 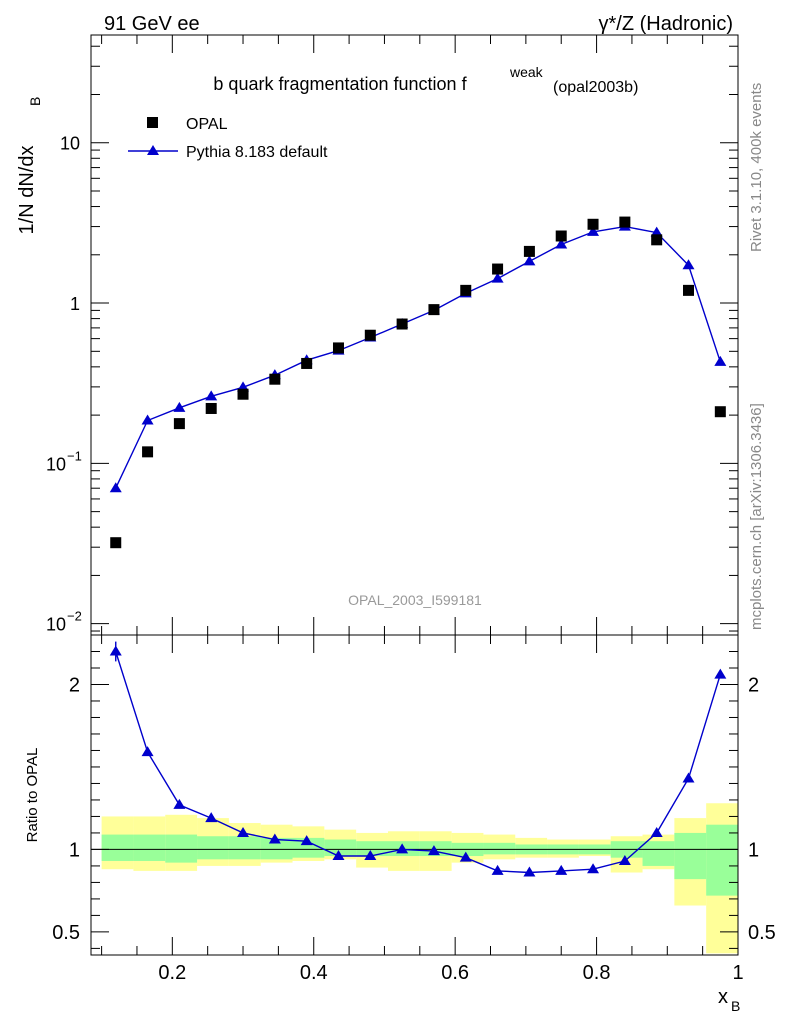 What do you see at coordinates (314, 973) in the screenshot?
I see `ratio-xtick-label: 0.4` at bounding box center [314, 973].